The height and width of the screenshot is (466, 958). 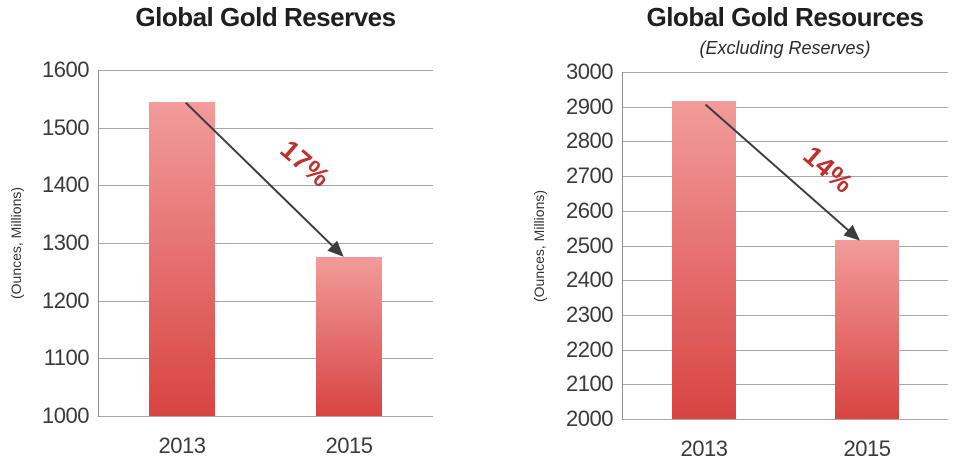 What do you see at coordinates (589, 175) in the screenshot?
I see `y-tick-label: 2700` at bounding box center [589, 175].